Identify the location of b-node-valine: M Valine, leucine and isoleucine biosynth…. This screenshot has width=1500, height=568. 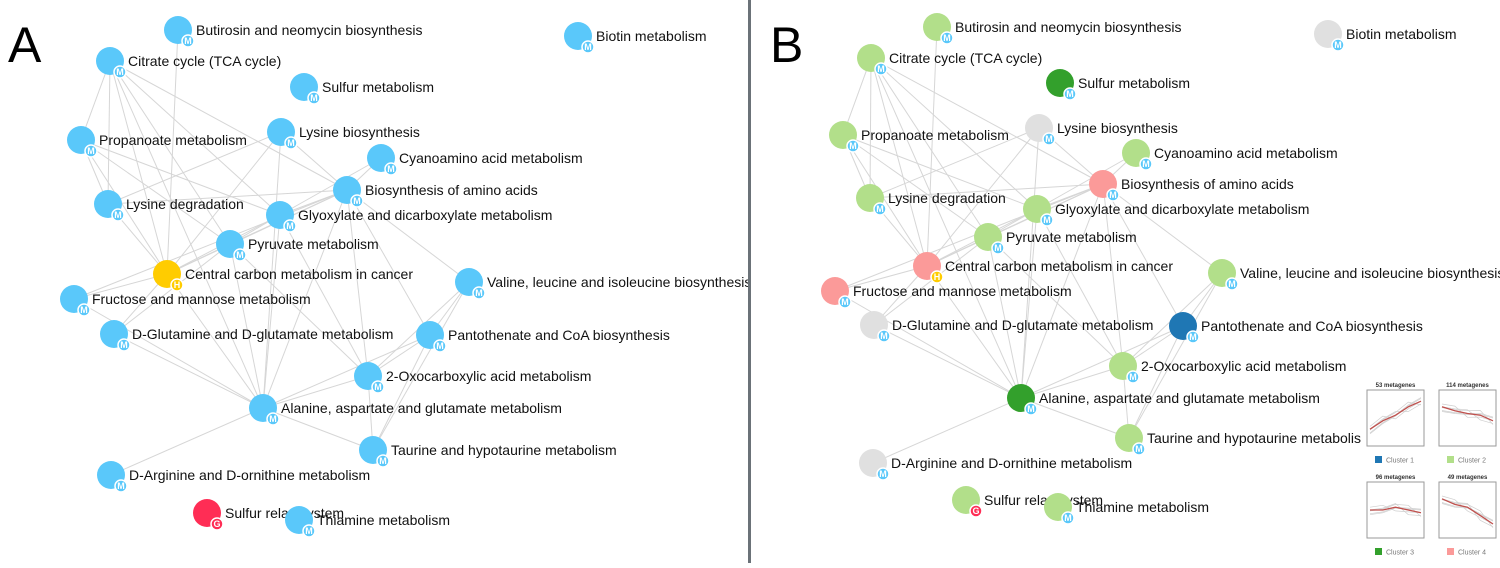
(1354, 275).